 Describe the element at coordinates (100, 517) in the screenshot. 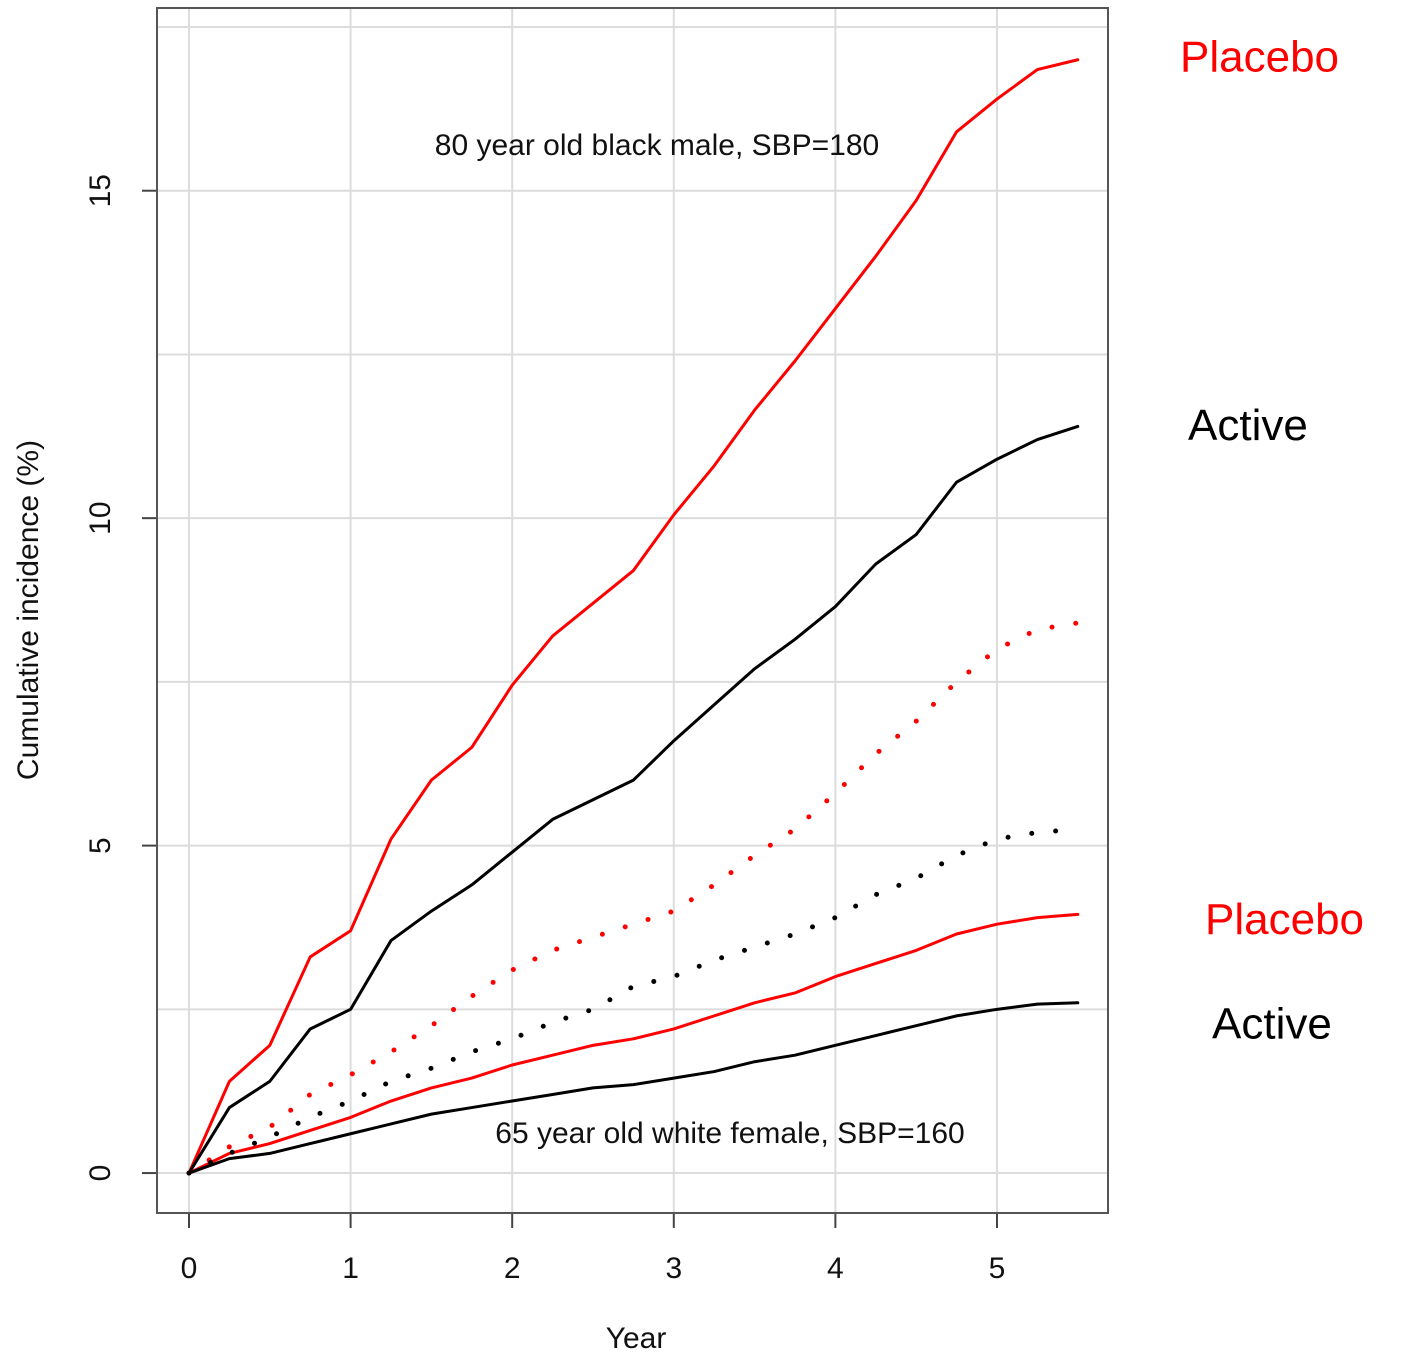

I see `y-tick-label: 10` at that location.